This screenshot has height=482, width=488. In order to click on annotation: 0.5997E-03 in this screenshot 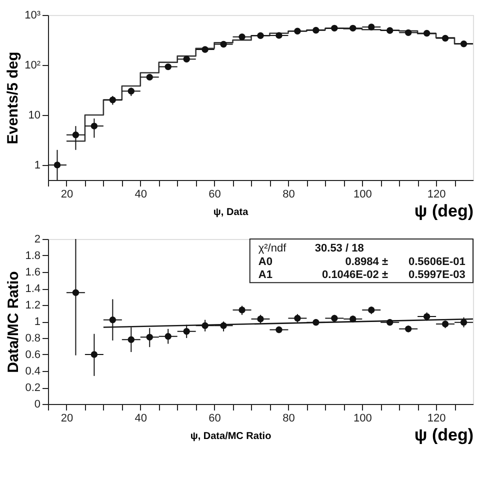, I will do `click(437, 275)`.